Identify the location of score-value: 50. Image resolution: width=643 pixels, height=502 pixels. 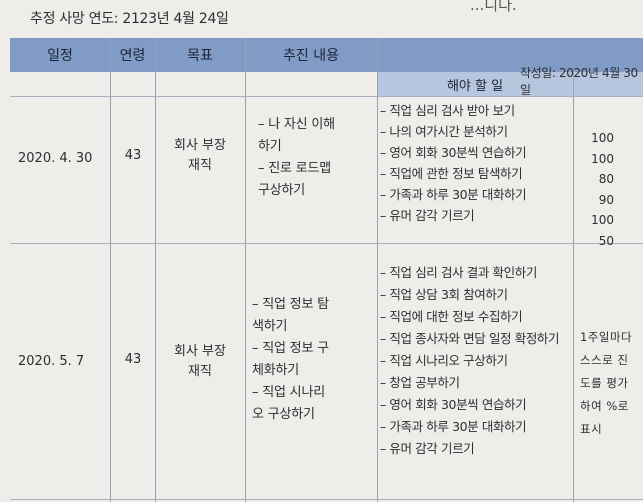
(606, 240).